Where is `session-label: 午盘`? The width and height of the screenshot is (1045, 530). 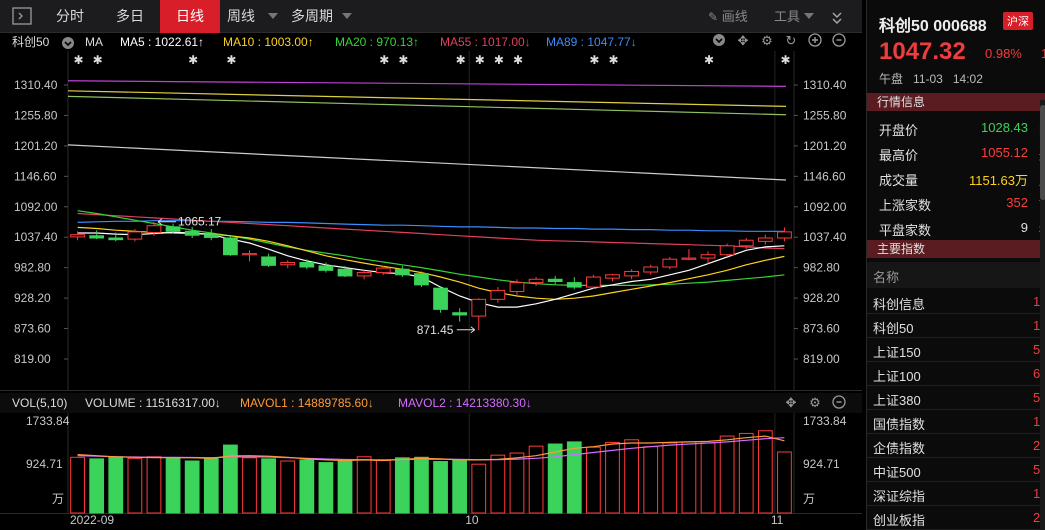 session-label: 午盘 is located at coordinates (891, 79).